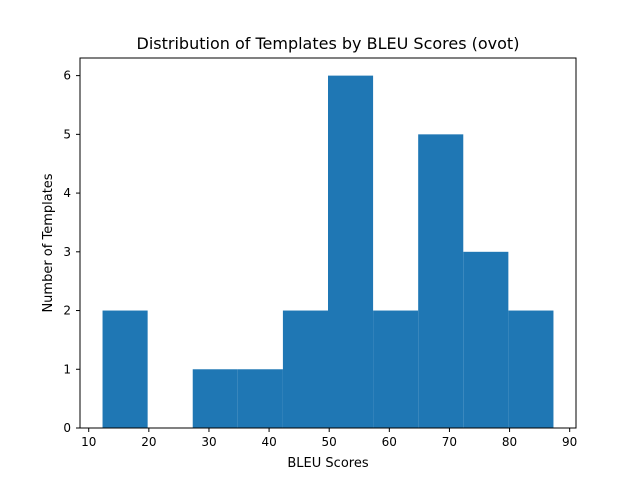 The image size is (640, 485). I want to click on x-tick-label: 40, so click(268, 442).